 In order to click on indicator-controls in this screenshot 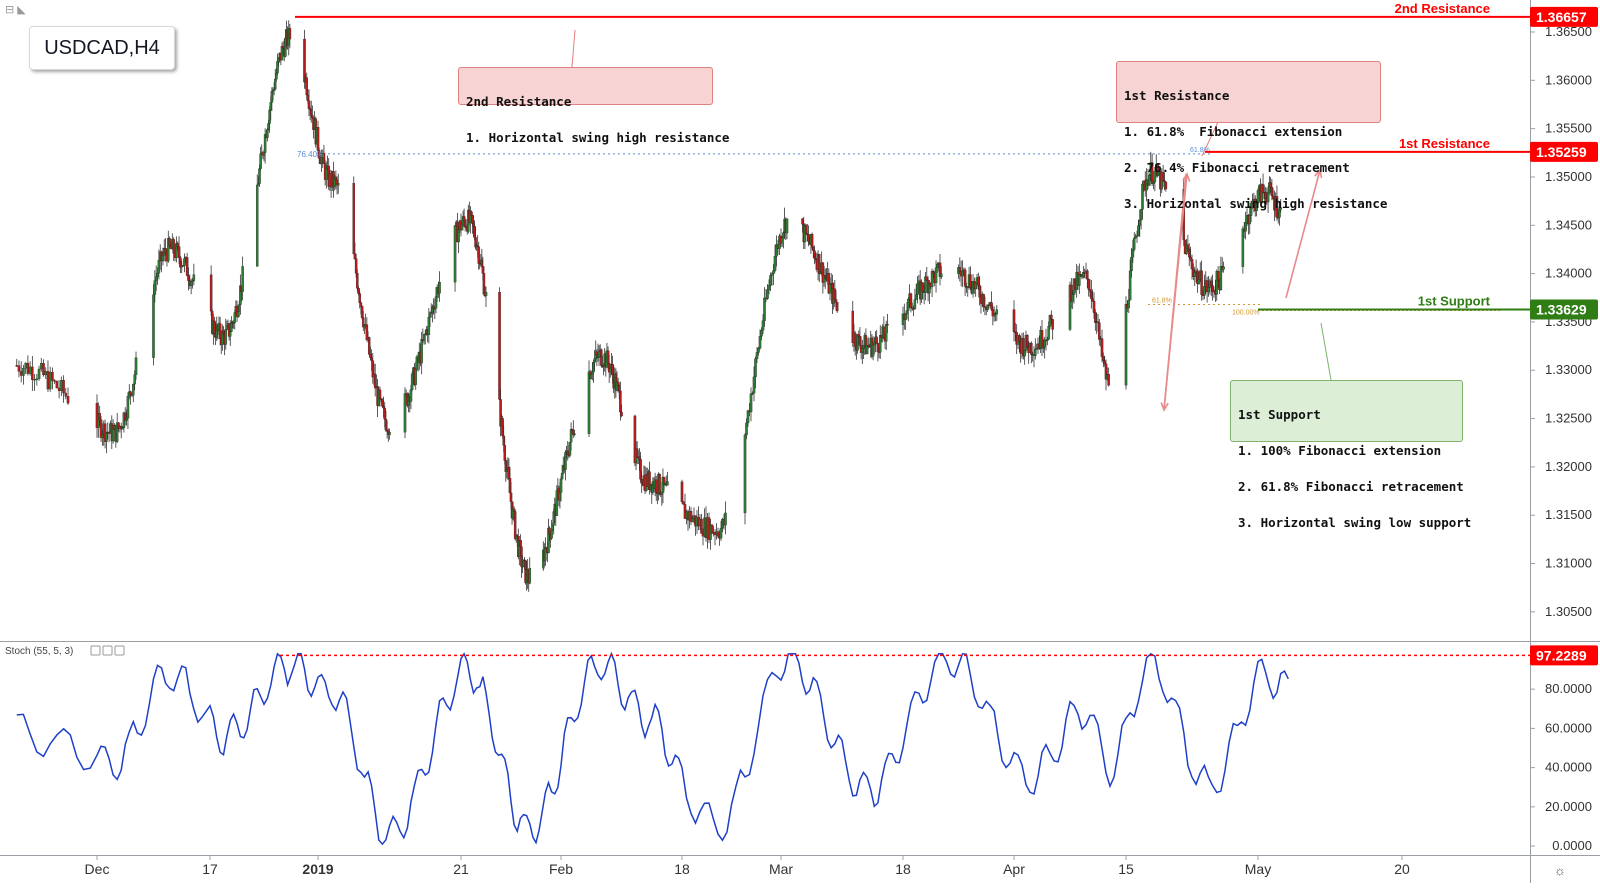, I will do `click(107, 650)`.